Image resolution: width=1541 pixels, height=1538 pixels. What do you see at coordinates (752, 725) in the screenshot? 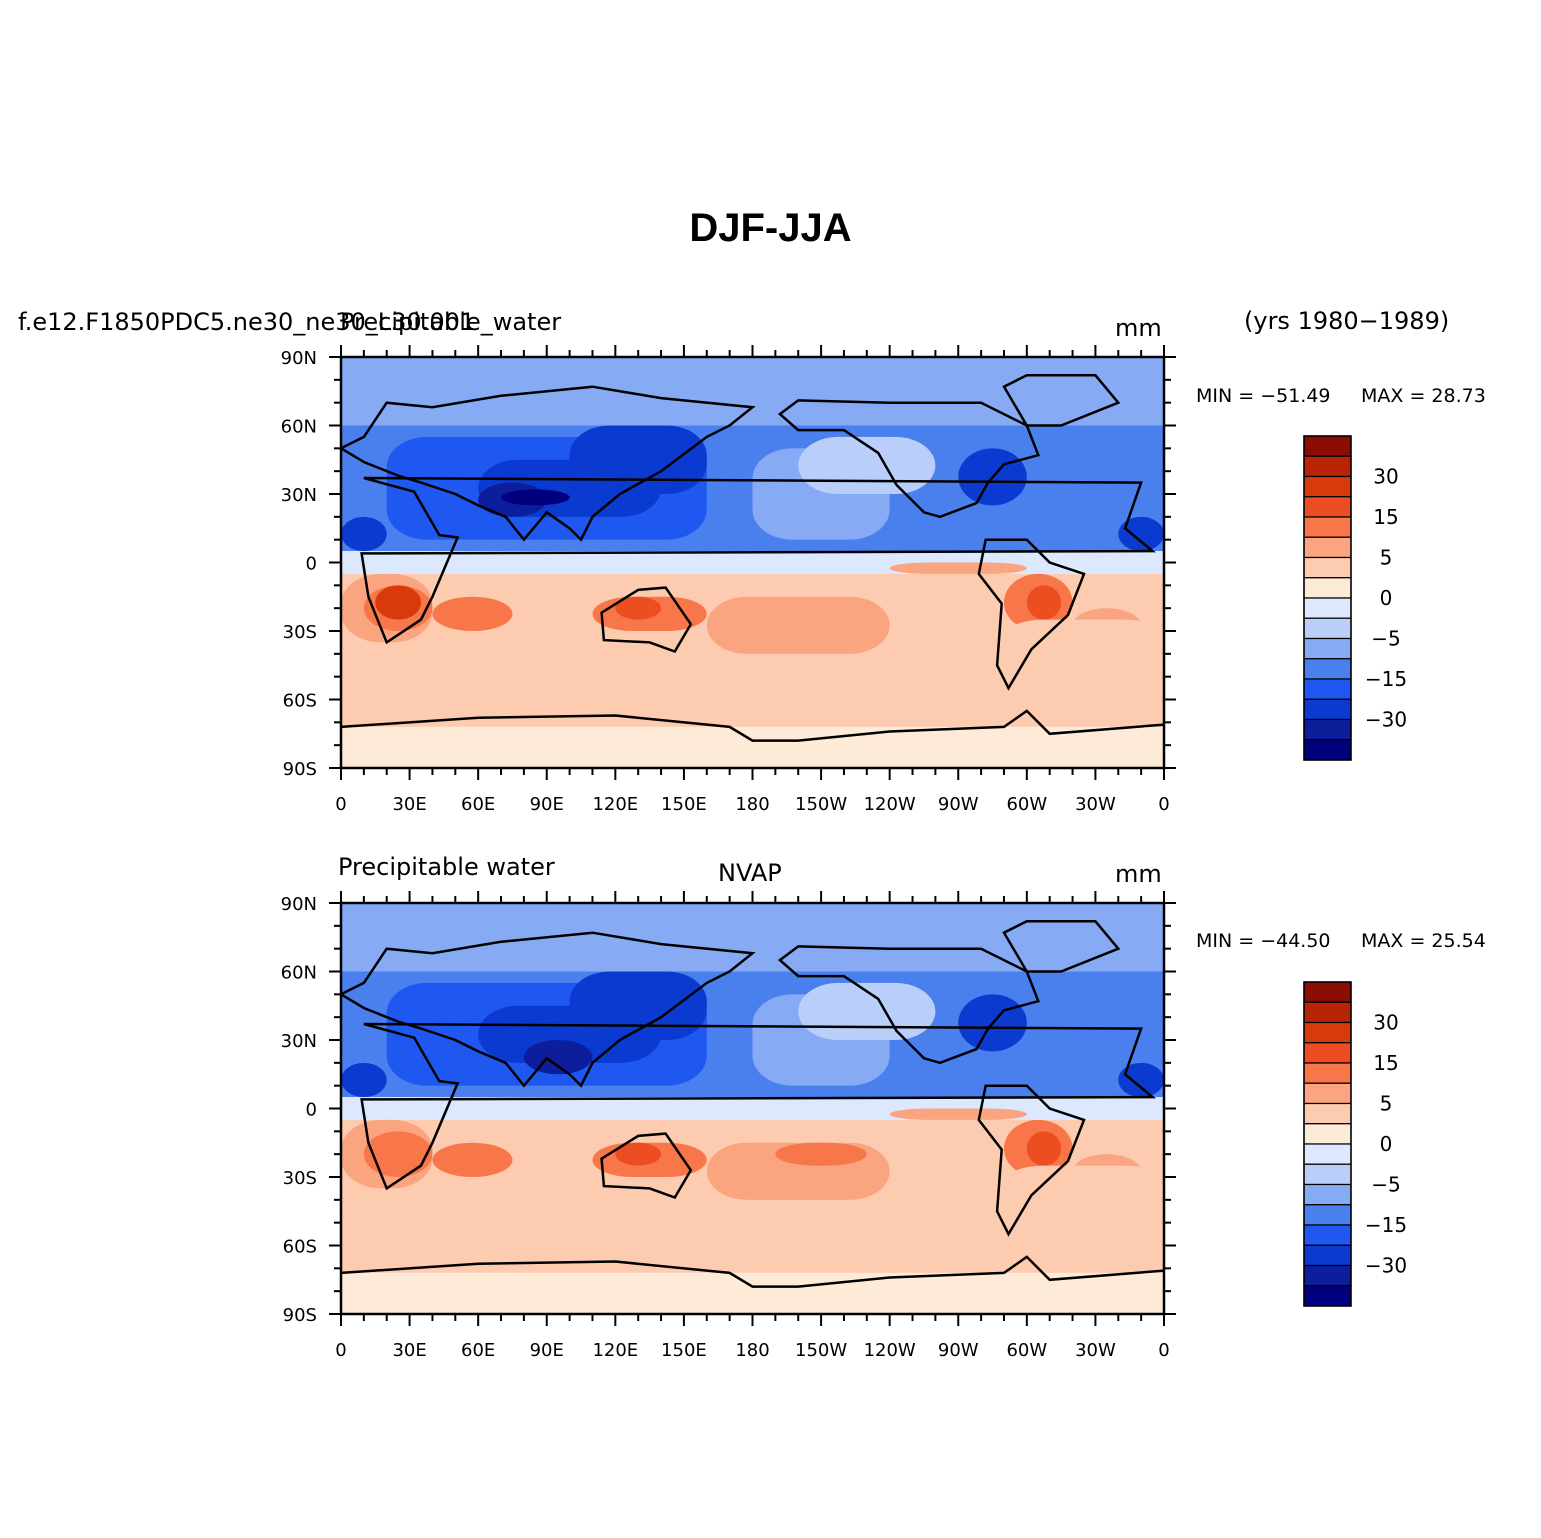
I see `coast-antarctica` at bounding box center [752, 725].